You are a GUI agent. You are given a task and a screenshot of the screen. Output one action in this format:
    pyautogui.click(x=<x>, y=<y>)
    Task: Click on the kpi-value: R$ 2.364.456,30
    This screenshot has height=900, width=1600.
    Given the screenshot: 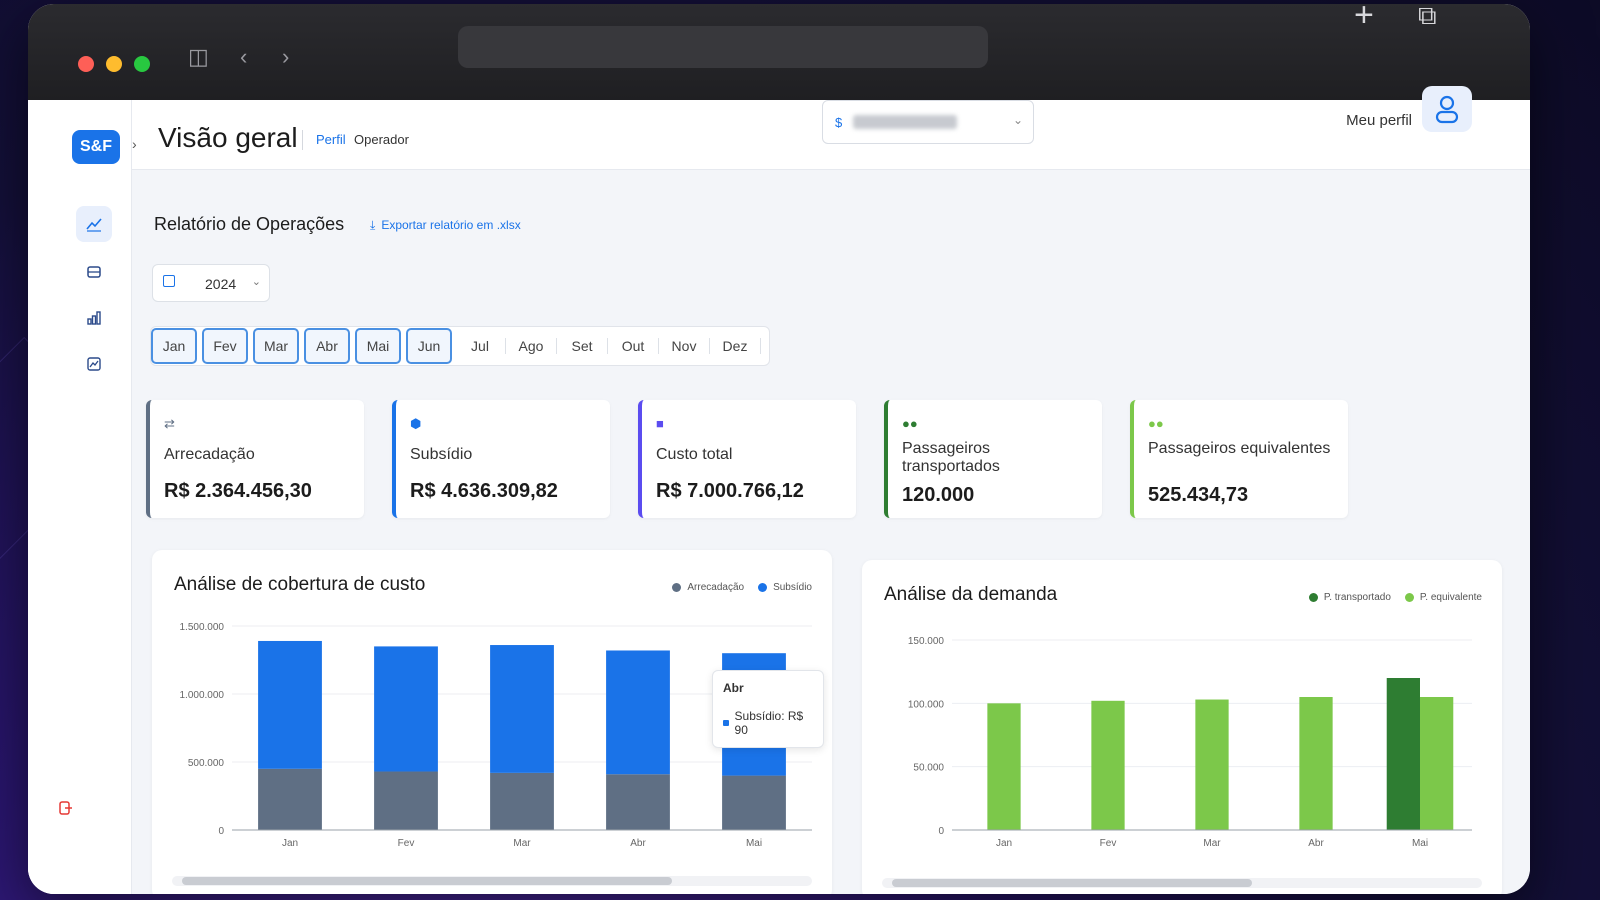 What is the action you would take?
    pyautogui.click(x=238, y=491)
    